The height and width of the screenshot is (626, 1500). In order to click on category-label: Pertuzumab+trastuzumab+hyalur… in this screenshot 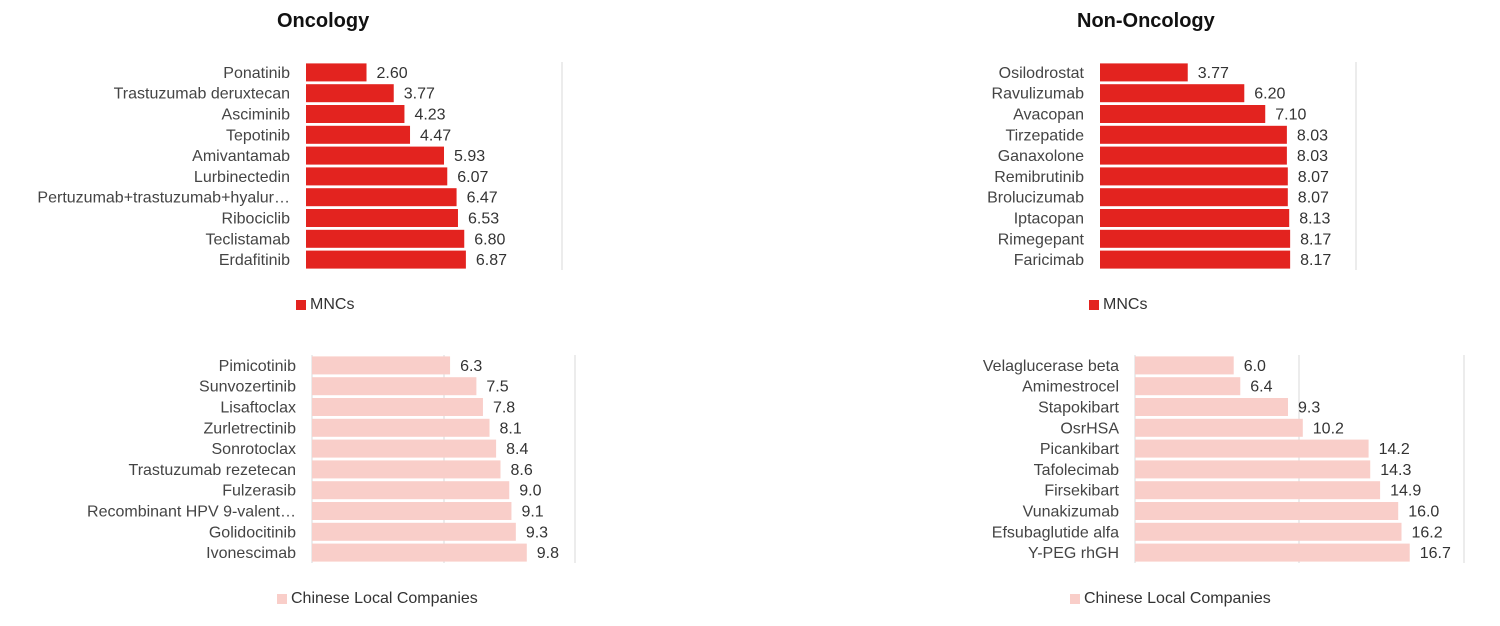, I will do `click(163, 198)`.